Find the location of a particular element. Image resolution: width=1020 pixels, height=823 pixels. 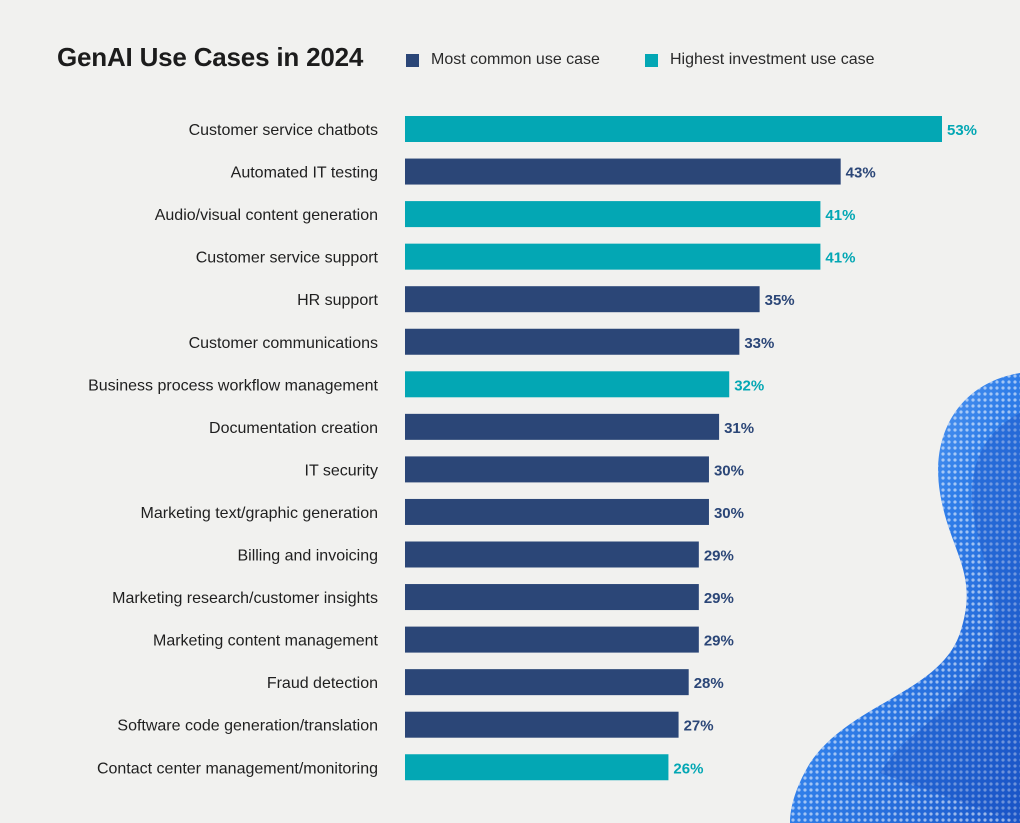

category-label: Customer service support is located at coordinates (287, 258).